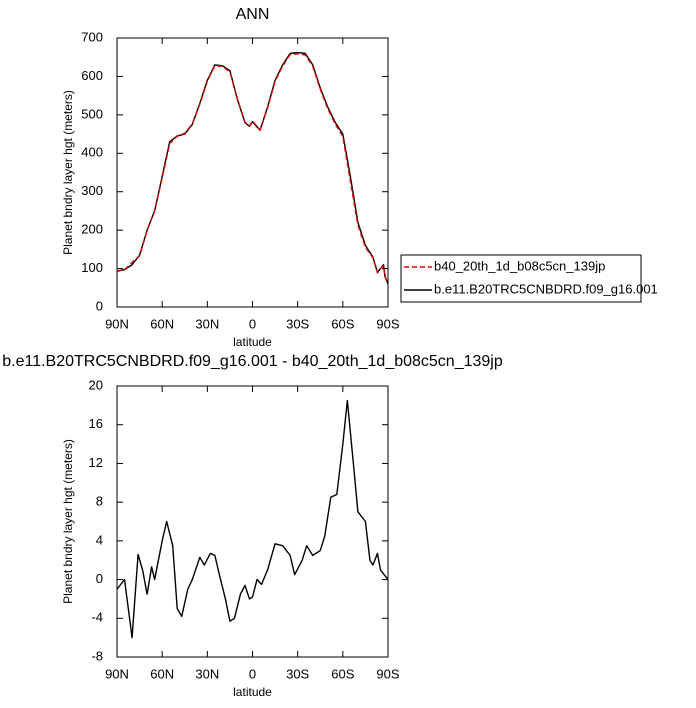 The image size is (696, 708). Describe the element at coordinates (92, 113) in the screenshot. I see `y-tick-label: 500` at that location.